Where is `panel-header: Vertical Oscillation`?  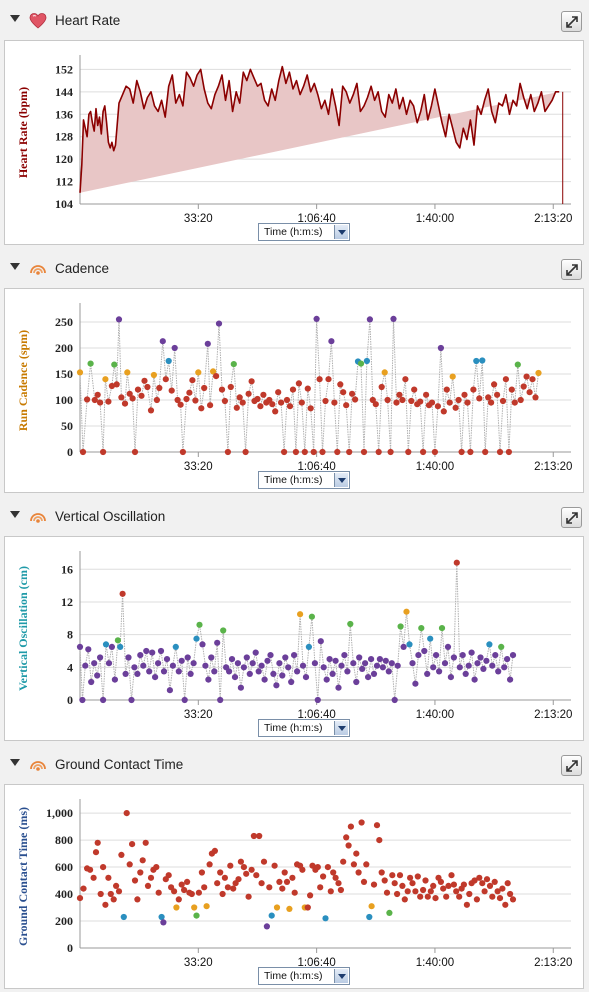 panel-header: Vertical Oscillation is located at coordinates (294, 514).